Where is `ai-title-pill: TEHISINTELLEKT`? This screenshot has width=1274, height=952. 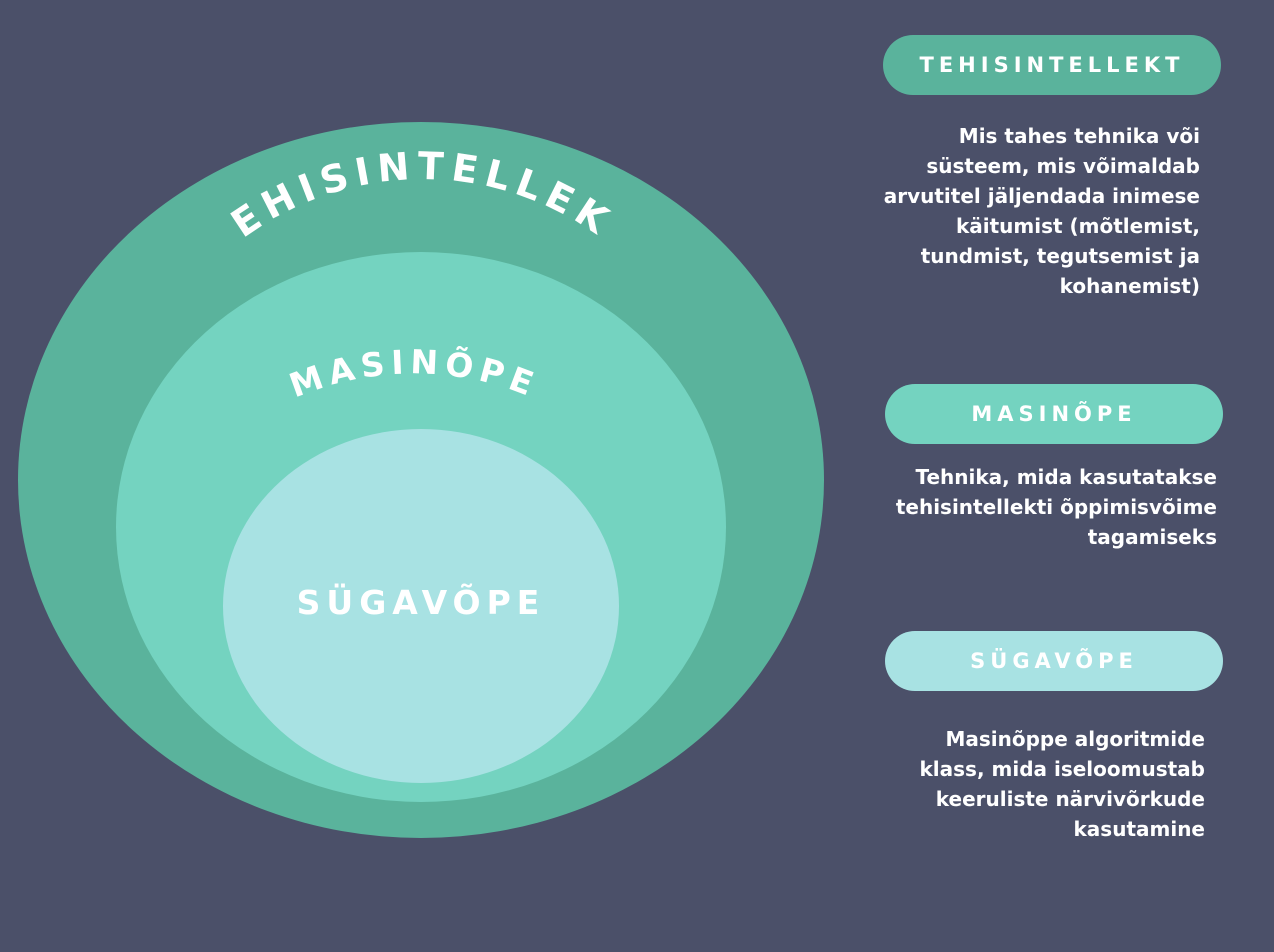 ai-title-pill: TEHISINTELLEKT is located at coordinates (1052, 65).